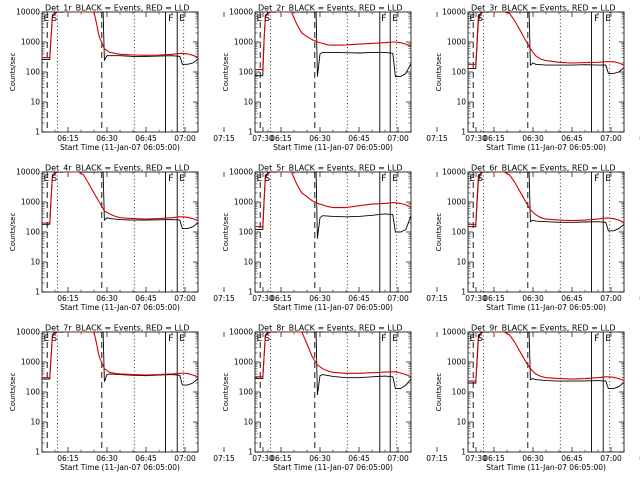  Describe the element at coordinates (58, 168) in the screenshot. I see `detector-name: Det_4r` at that location.